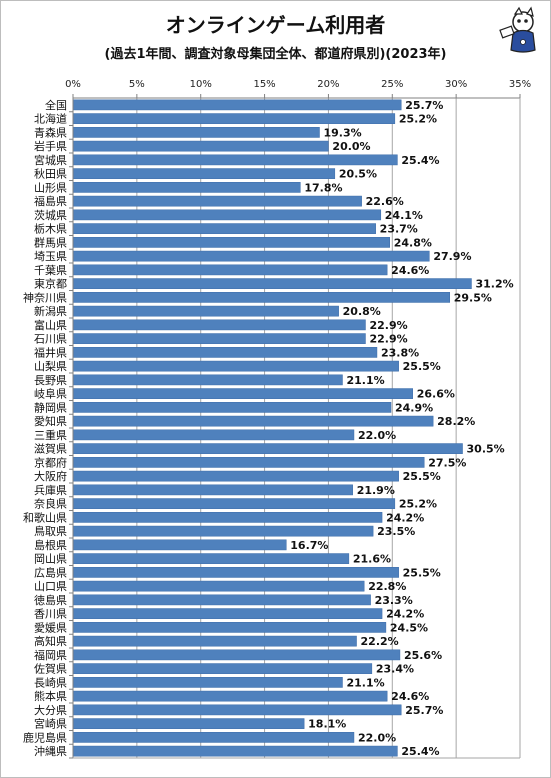  What do you see at coordinates (365, 380) in the screenshot?
I see `data-label: 21.1%` at bounding box center [365, 380].